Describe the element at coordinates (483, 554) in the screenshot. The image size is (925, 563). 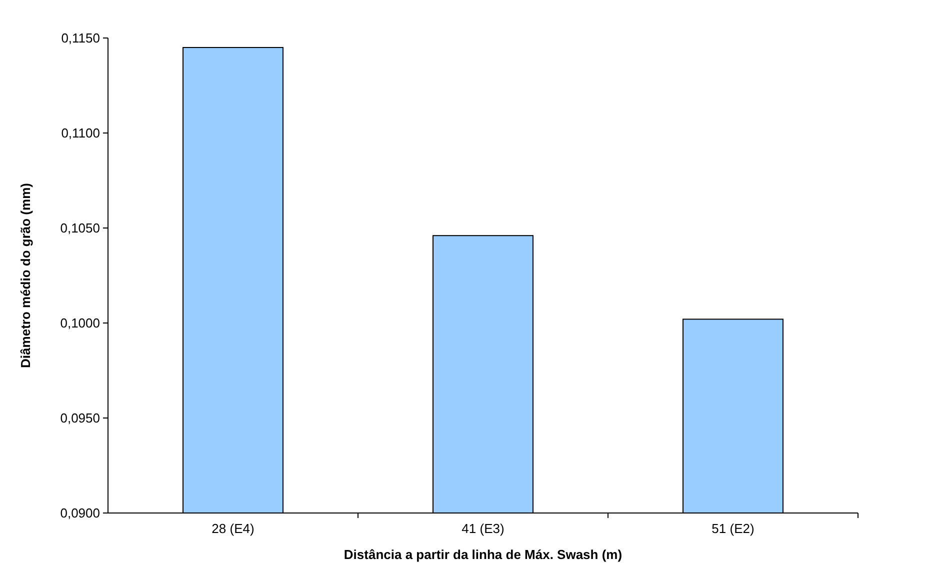
I see `x-axis-title: Distância a partir da linha de Máx. Swash (m)` at that location.